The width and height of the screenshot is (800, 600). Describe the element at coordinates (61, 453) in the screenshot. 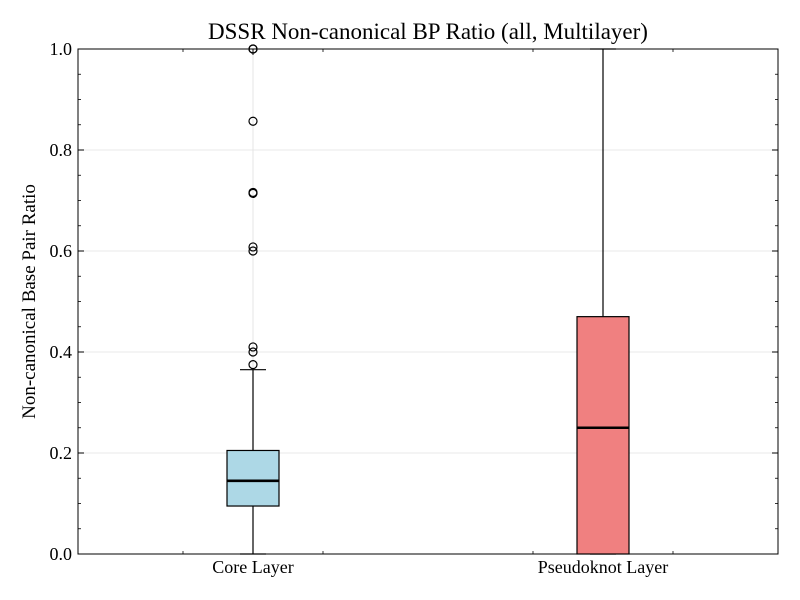

I see `y-tick-label: 0.2` at that location.